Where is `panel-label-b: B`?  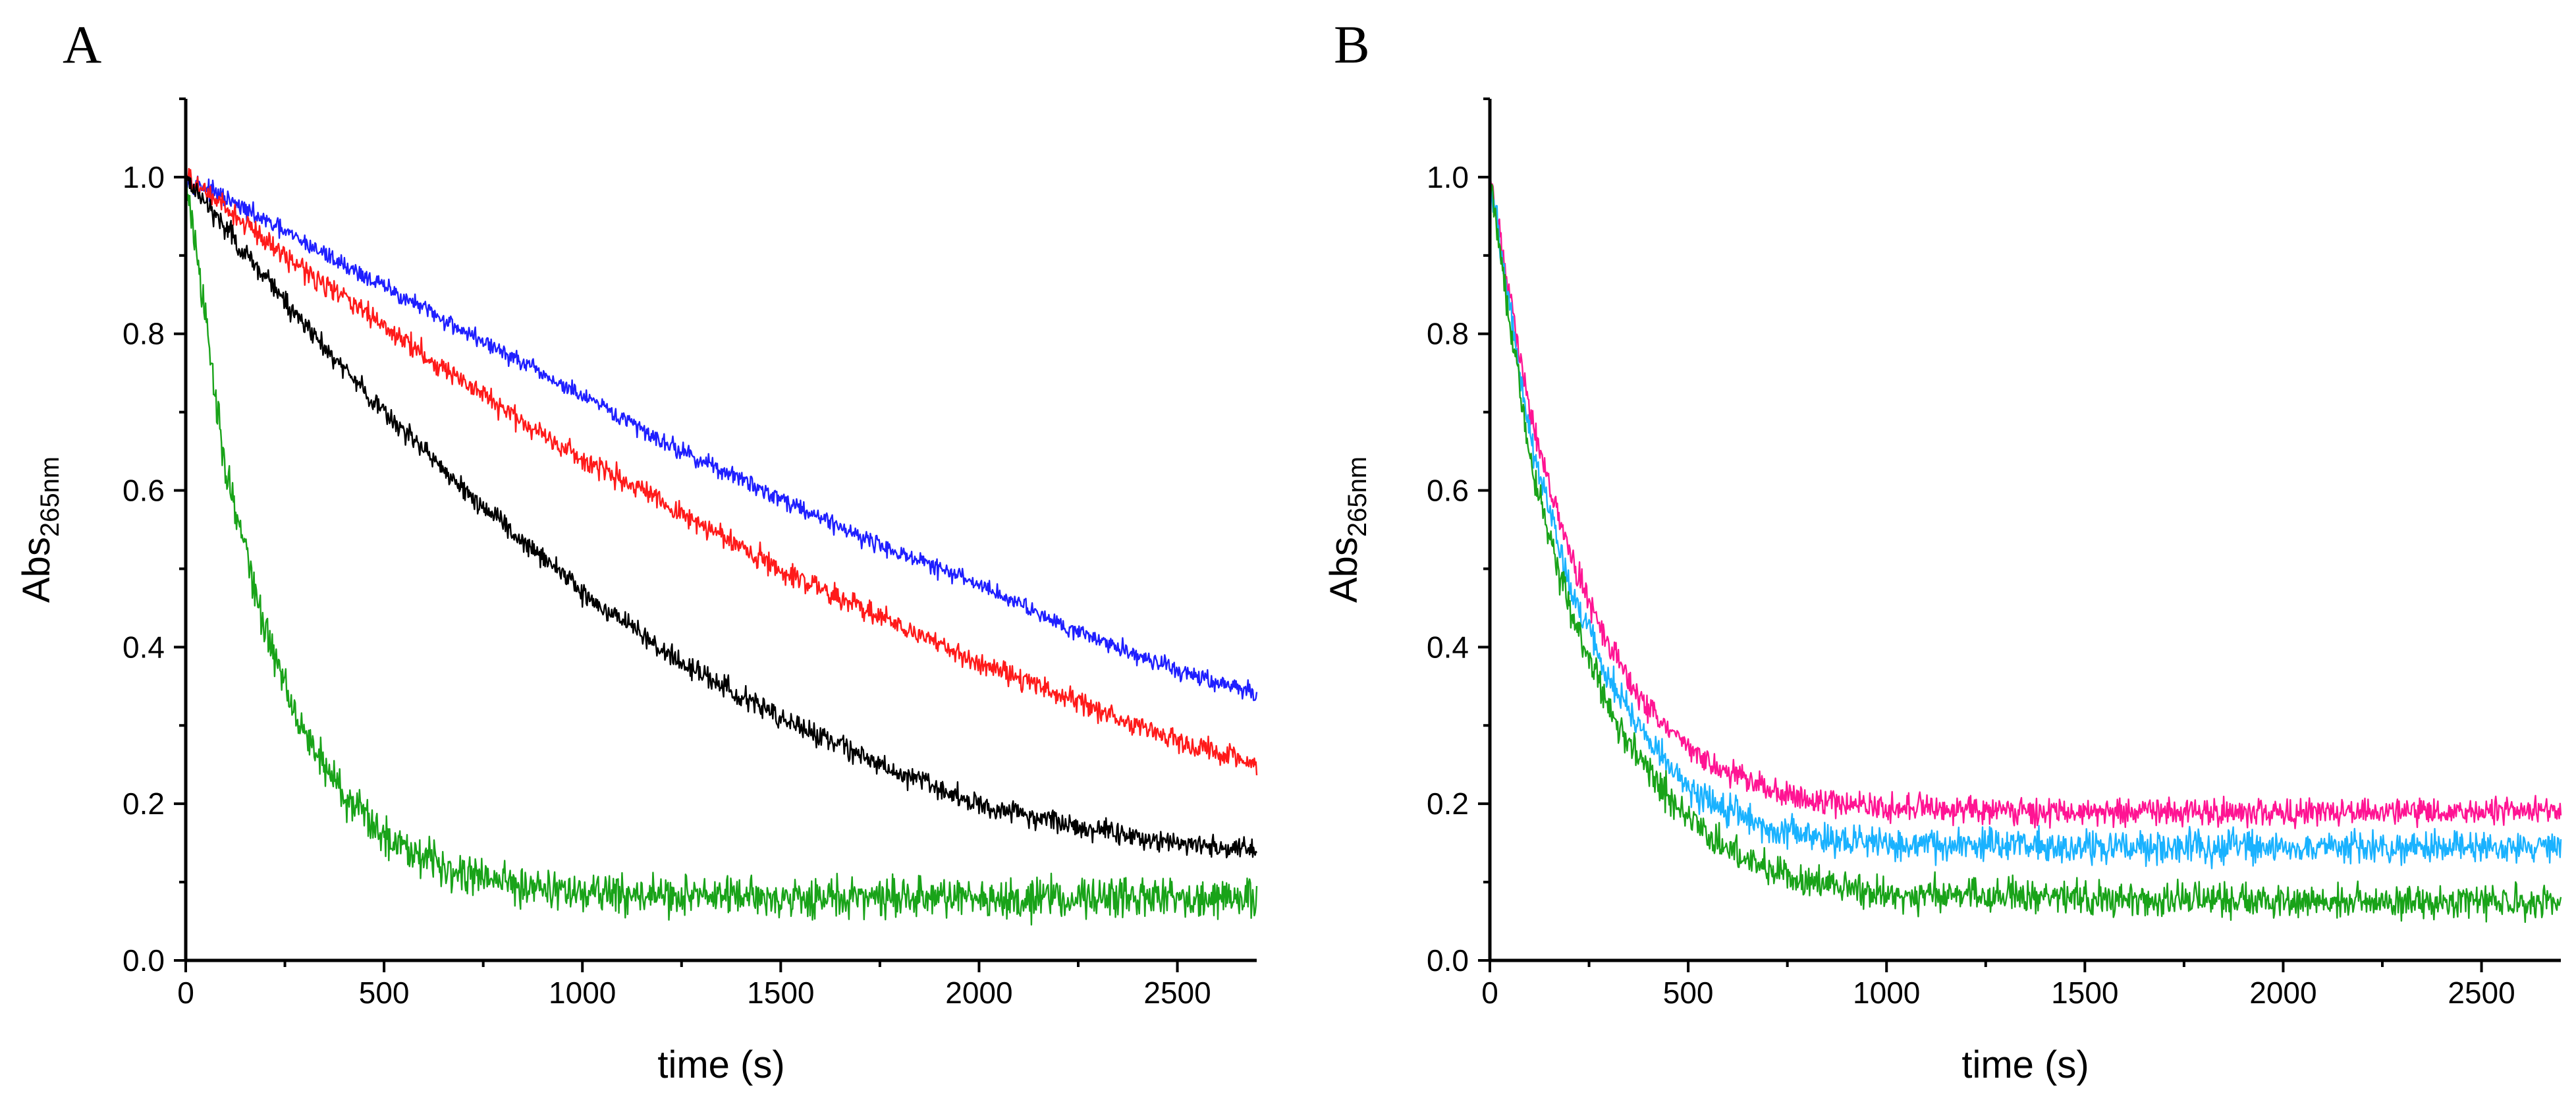
panel-label-b: B is located at coordinates (1352, 44).